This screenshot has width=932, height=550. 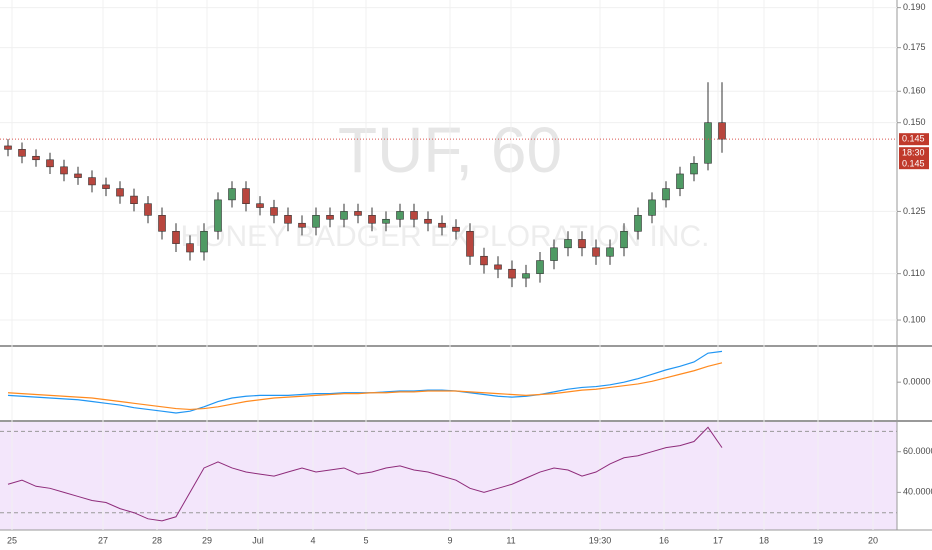 What do you see at coordinates (917, 492) in the screenshot?
I see `y-tick-label: 40.0000` at bounding box center [917, 492].